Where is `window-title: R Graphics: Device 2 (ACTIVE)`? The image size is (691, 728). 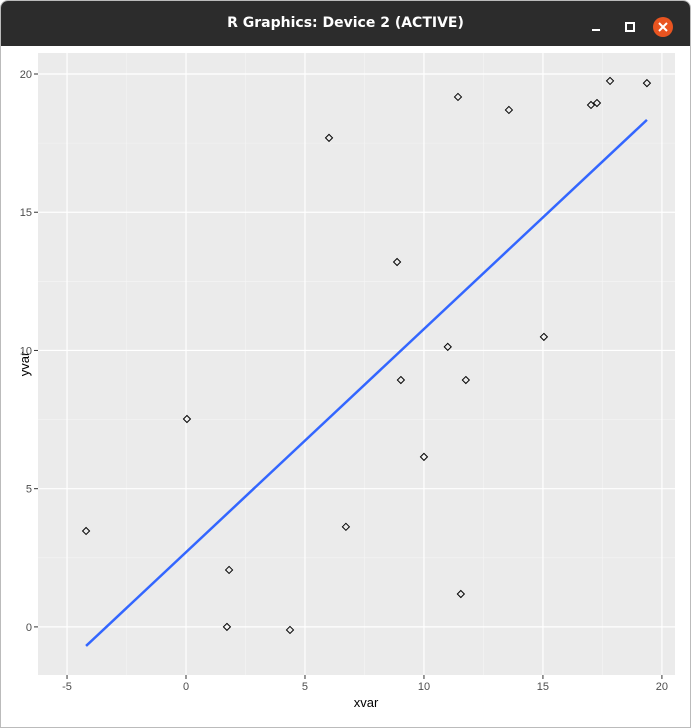 window-title: R Graphics: Device 2 (ACTIVE) is located at coordinates (345, 23).